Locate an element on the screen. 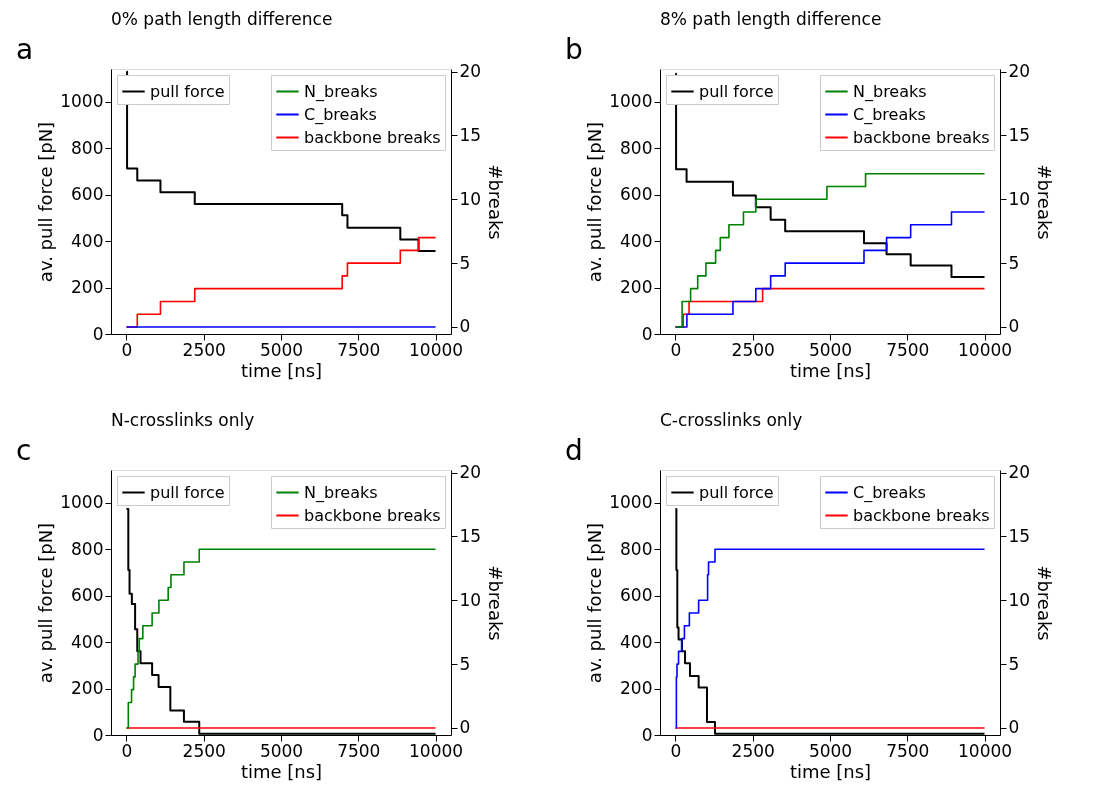 The height and width of the screenshot is (805, 1094). text: b is located at coordinates (574, 49).